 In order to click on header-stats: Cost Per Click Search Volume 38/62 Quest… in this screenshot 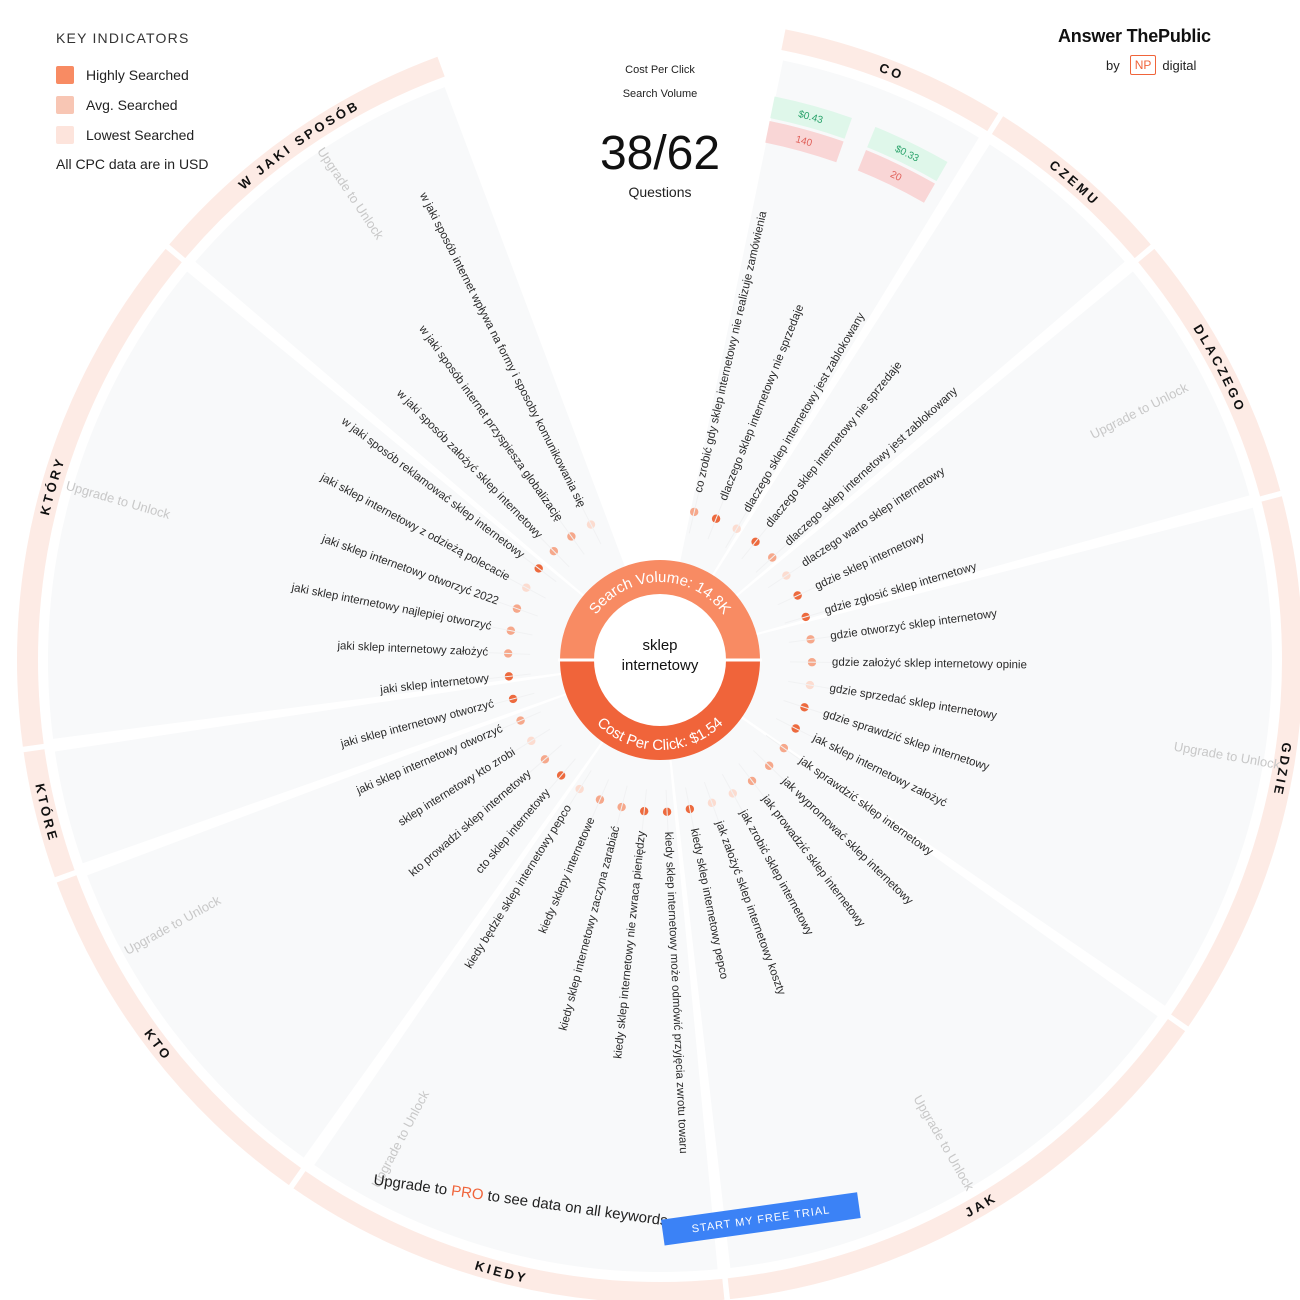, I will do `click(660, 131)`.